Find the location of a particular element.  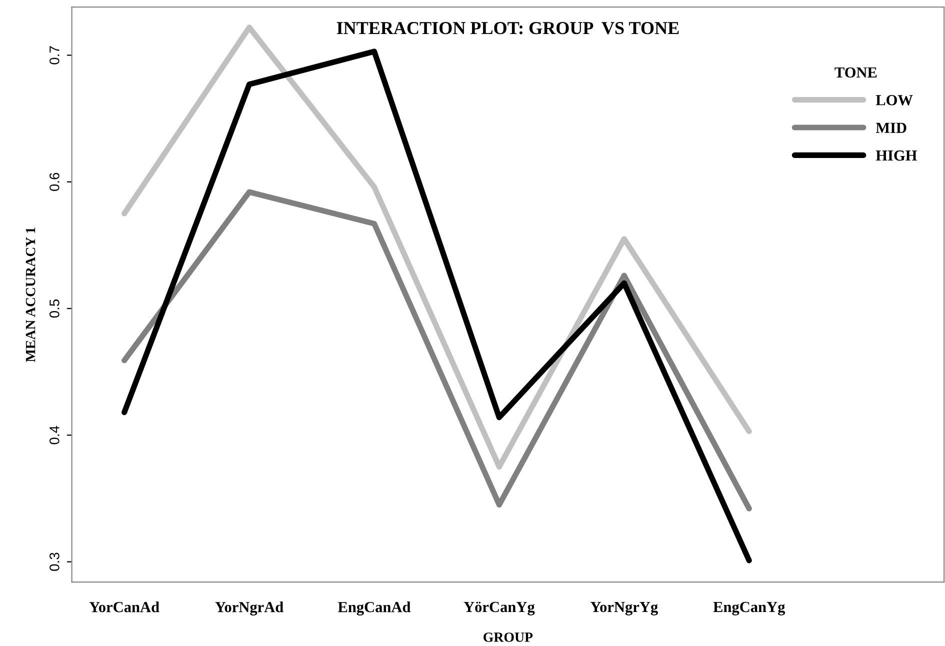

x-tick-label: YorNgrAd is located at coordinates (249, 608).